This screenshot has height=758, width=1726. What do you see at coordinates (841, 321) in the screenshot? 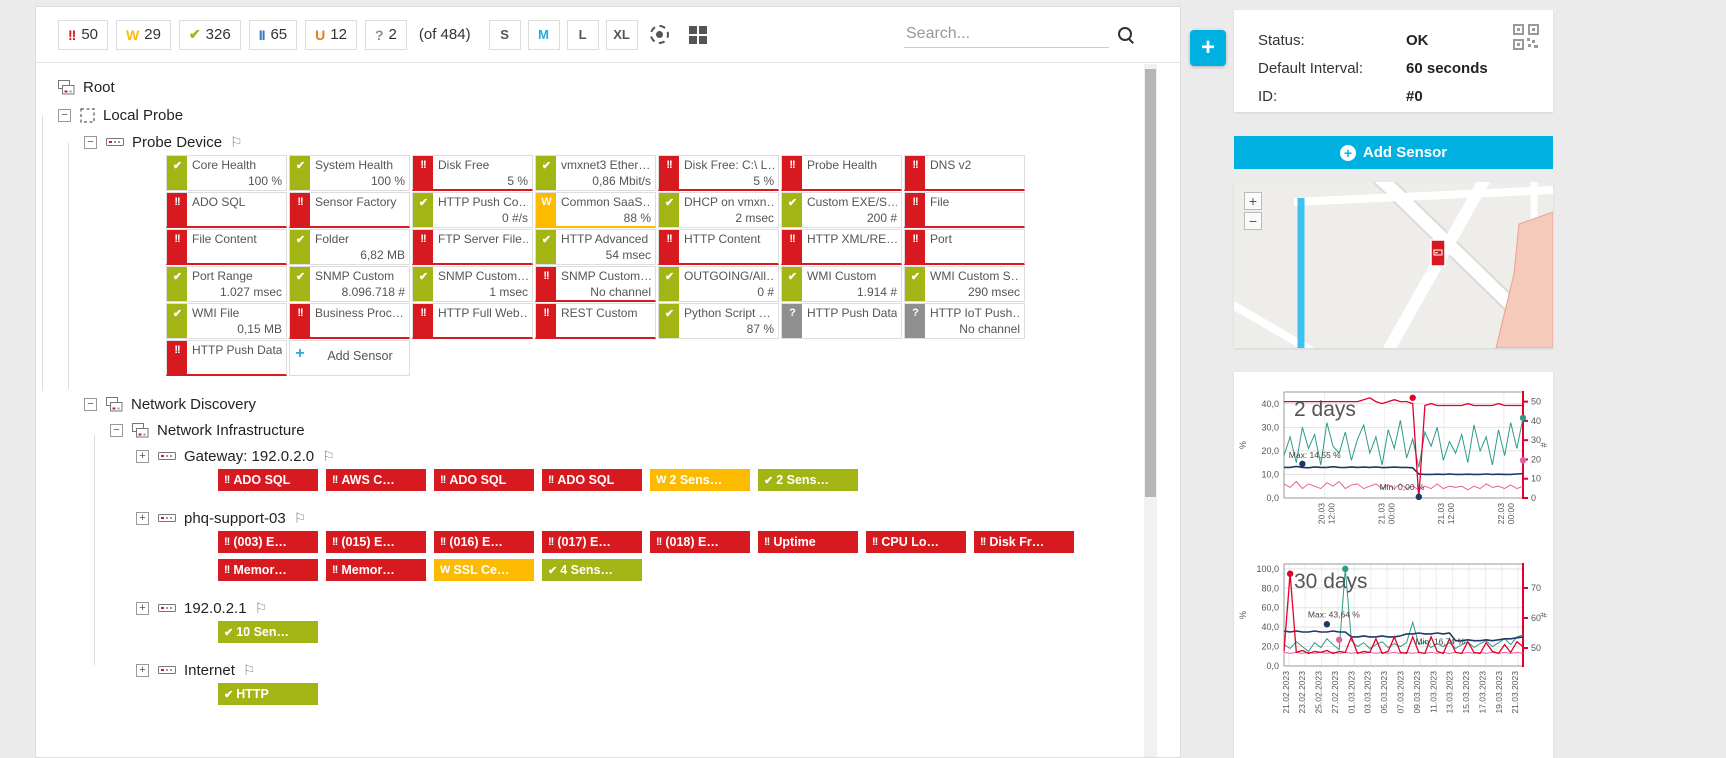
I see `sensor-tile: ? HTTP Push Data` at bounding box center [841, 321].